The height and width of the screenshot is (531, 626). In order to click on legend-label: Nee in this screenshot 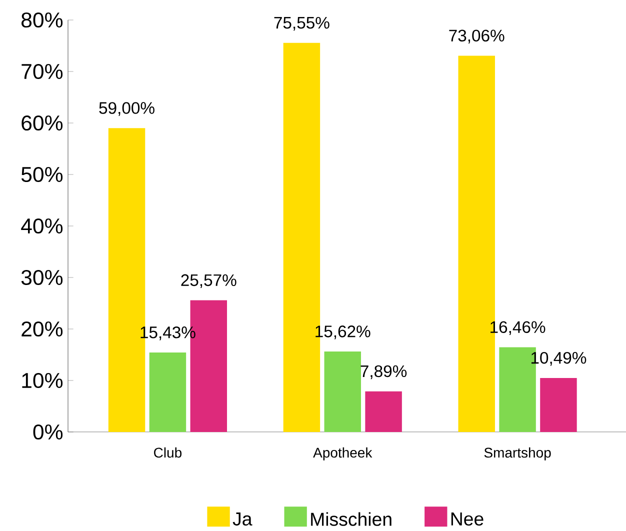, I will do `click(467, 519)`.